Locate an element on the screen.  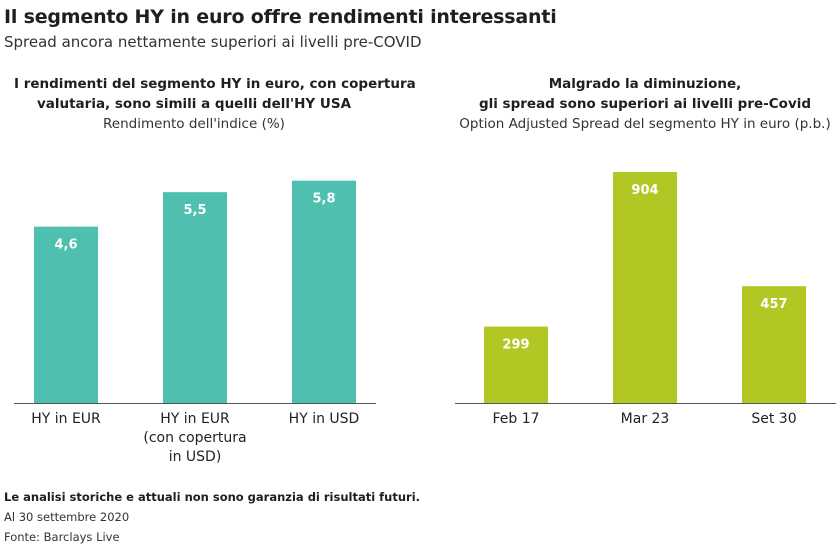
right-bar-value-label-3: 457 is located at coordinates (773, 304).